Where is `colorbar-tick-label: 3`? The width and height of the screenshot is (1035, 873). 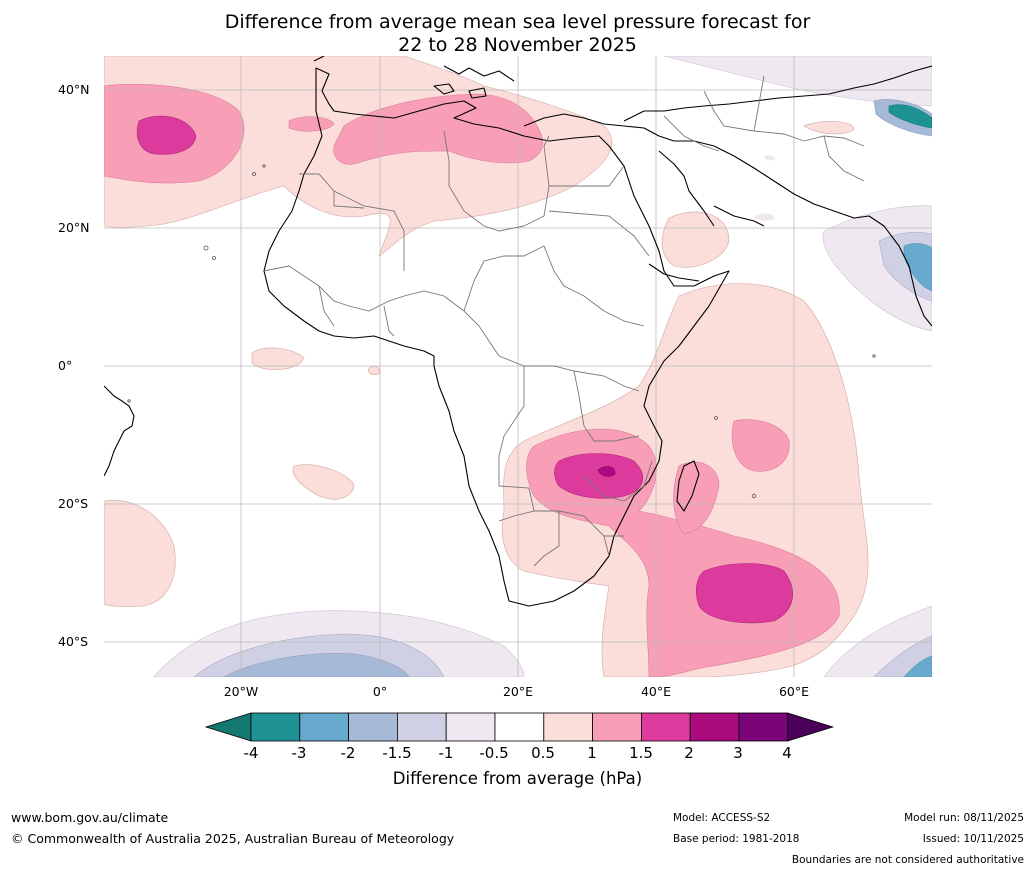
colorbar-tick-label: 3 is located at coordinates (738, 753).